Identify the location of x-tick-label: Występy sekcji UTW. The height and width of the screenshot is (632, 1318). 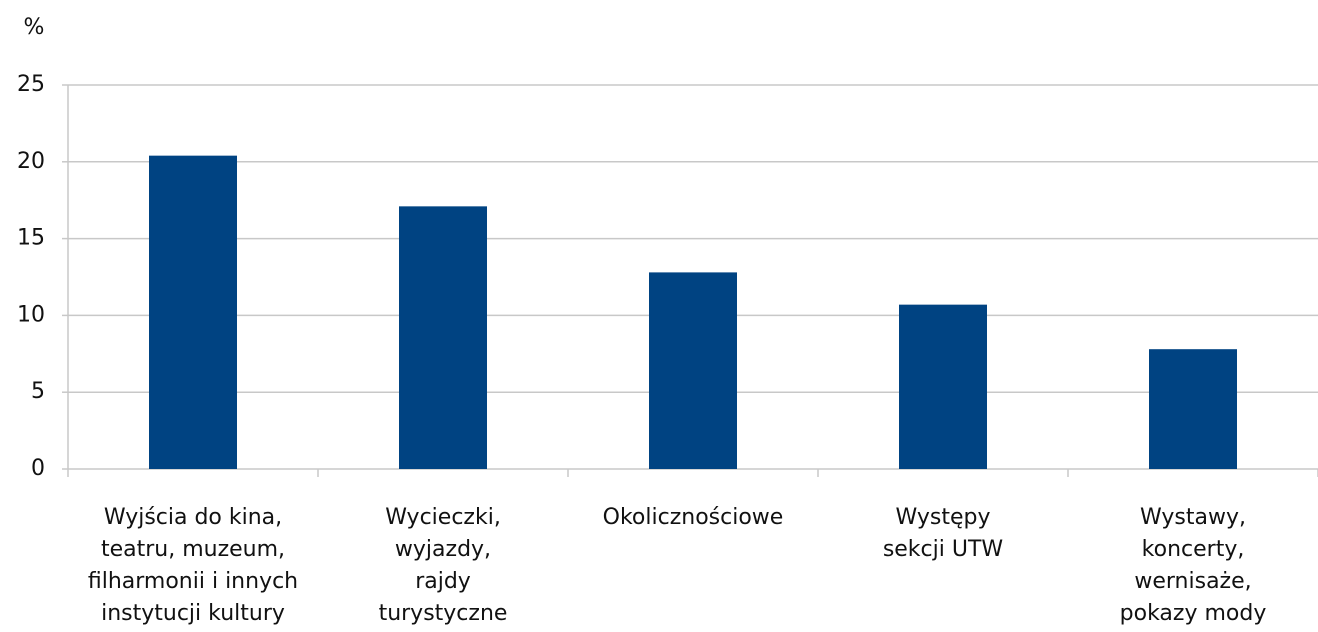
(943, 533).